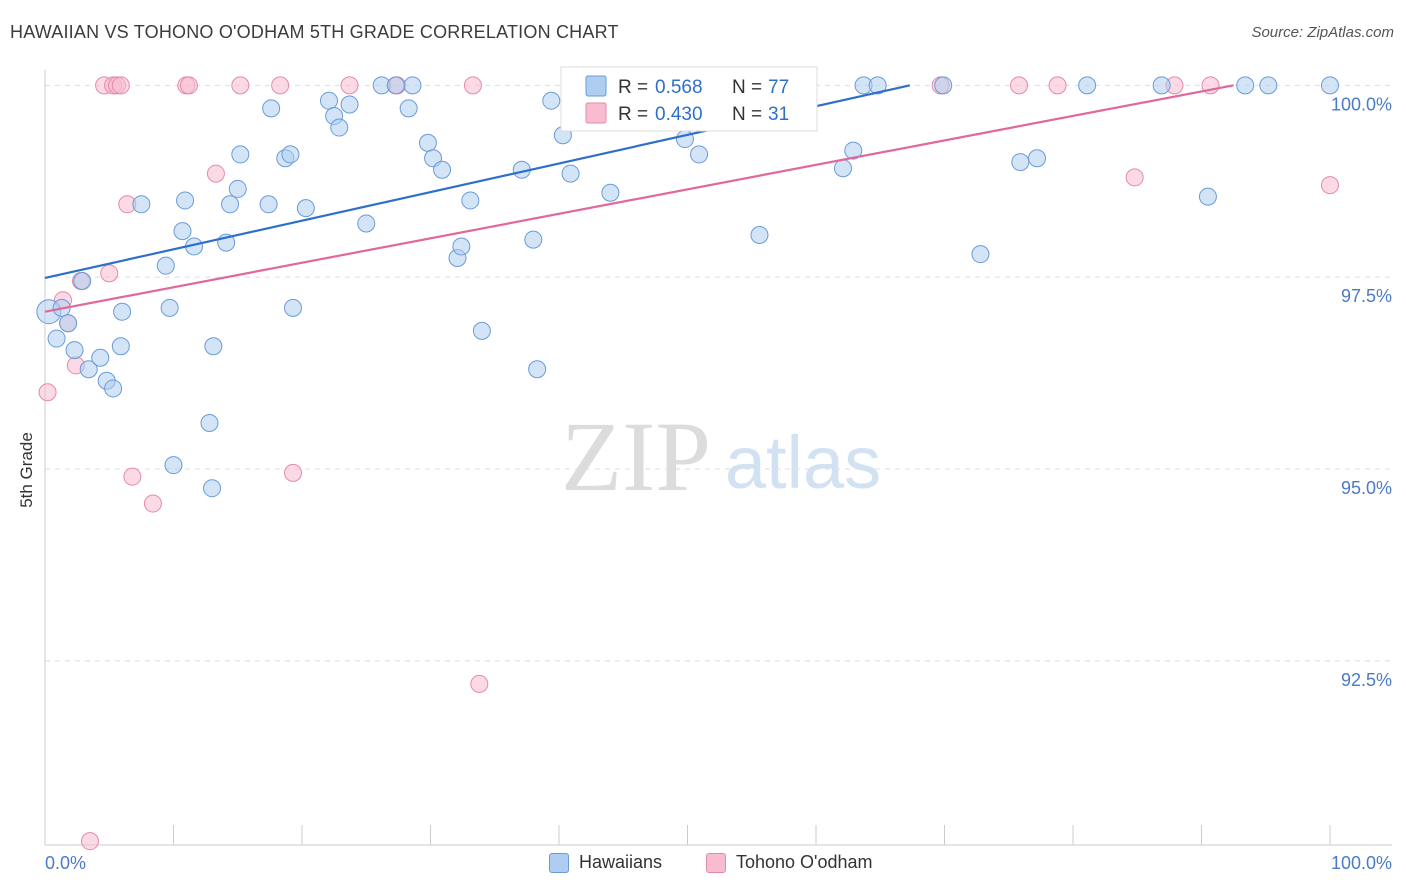  What do you see at coordinates (679, 114) in the screenshot?
I see `stats-r-value-2: 0.430` at bounding box center [679, 114].